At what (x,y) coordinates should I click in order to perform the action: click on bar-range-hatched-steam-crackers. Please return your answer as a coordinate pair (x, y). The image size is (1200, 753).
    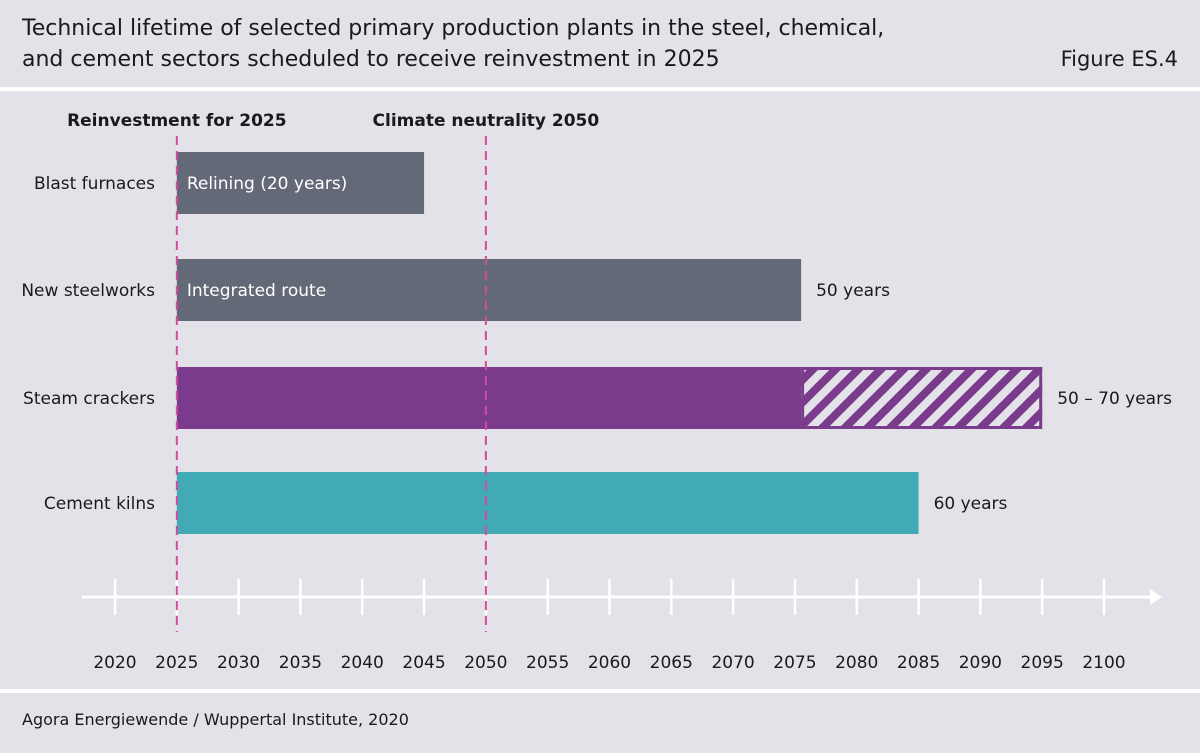
    Looking at the image, I should click on (922, 398).